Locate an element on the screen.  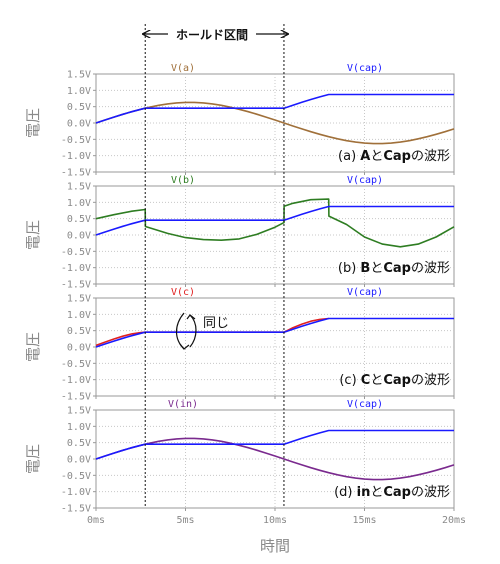
legend-label-c: V(c) is located at coordinates (183, 292).